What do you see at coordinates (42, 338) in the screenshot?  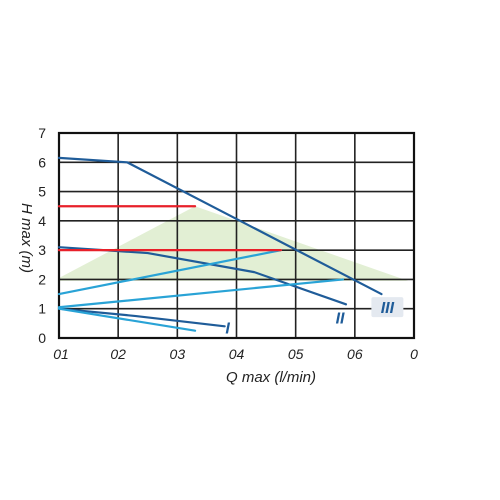 I see `y-tick-label: 0` at bounding box center [42, 338].